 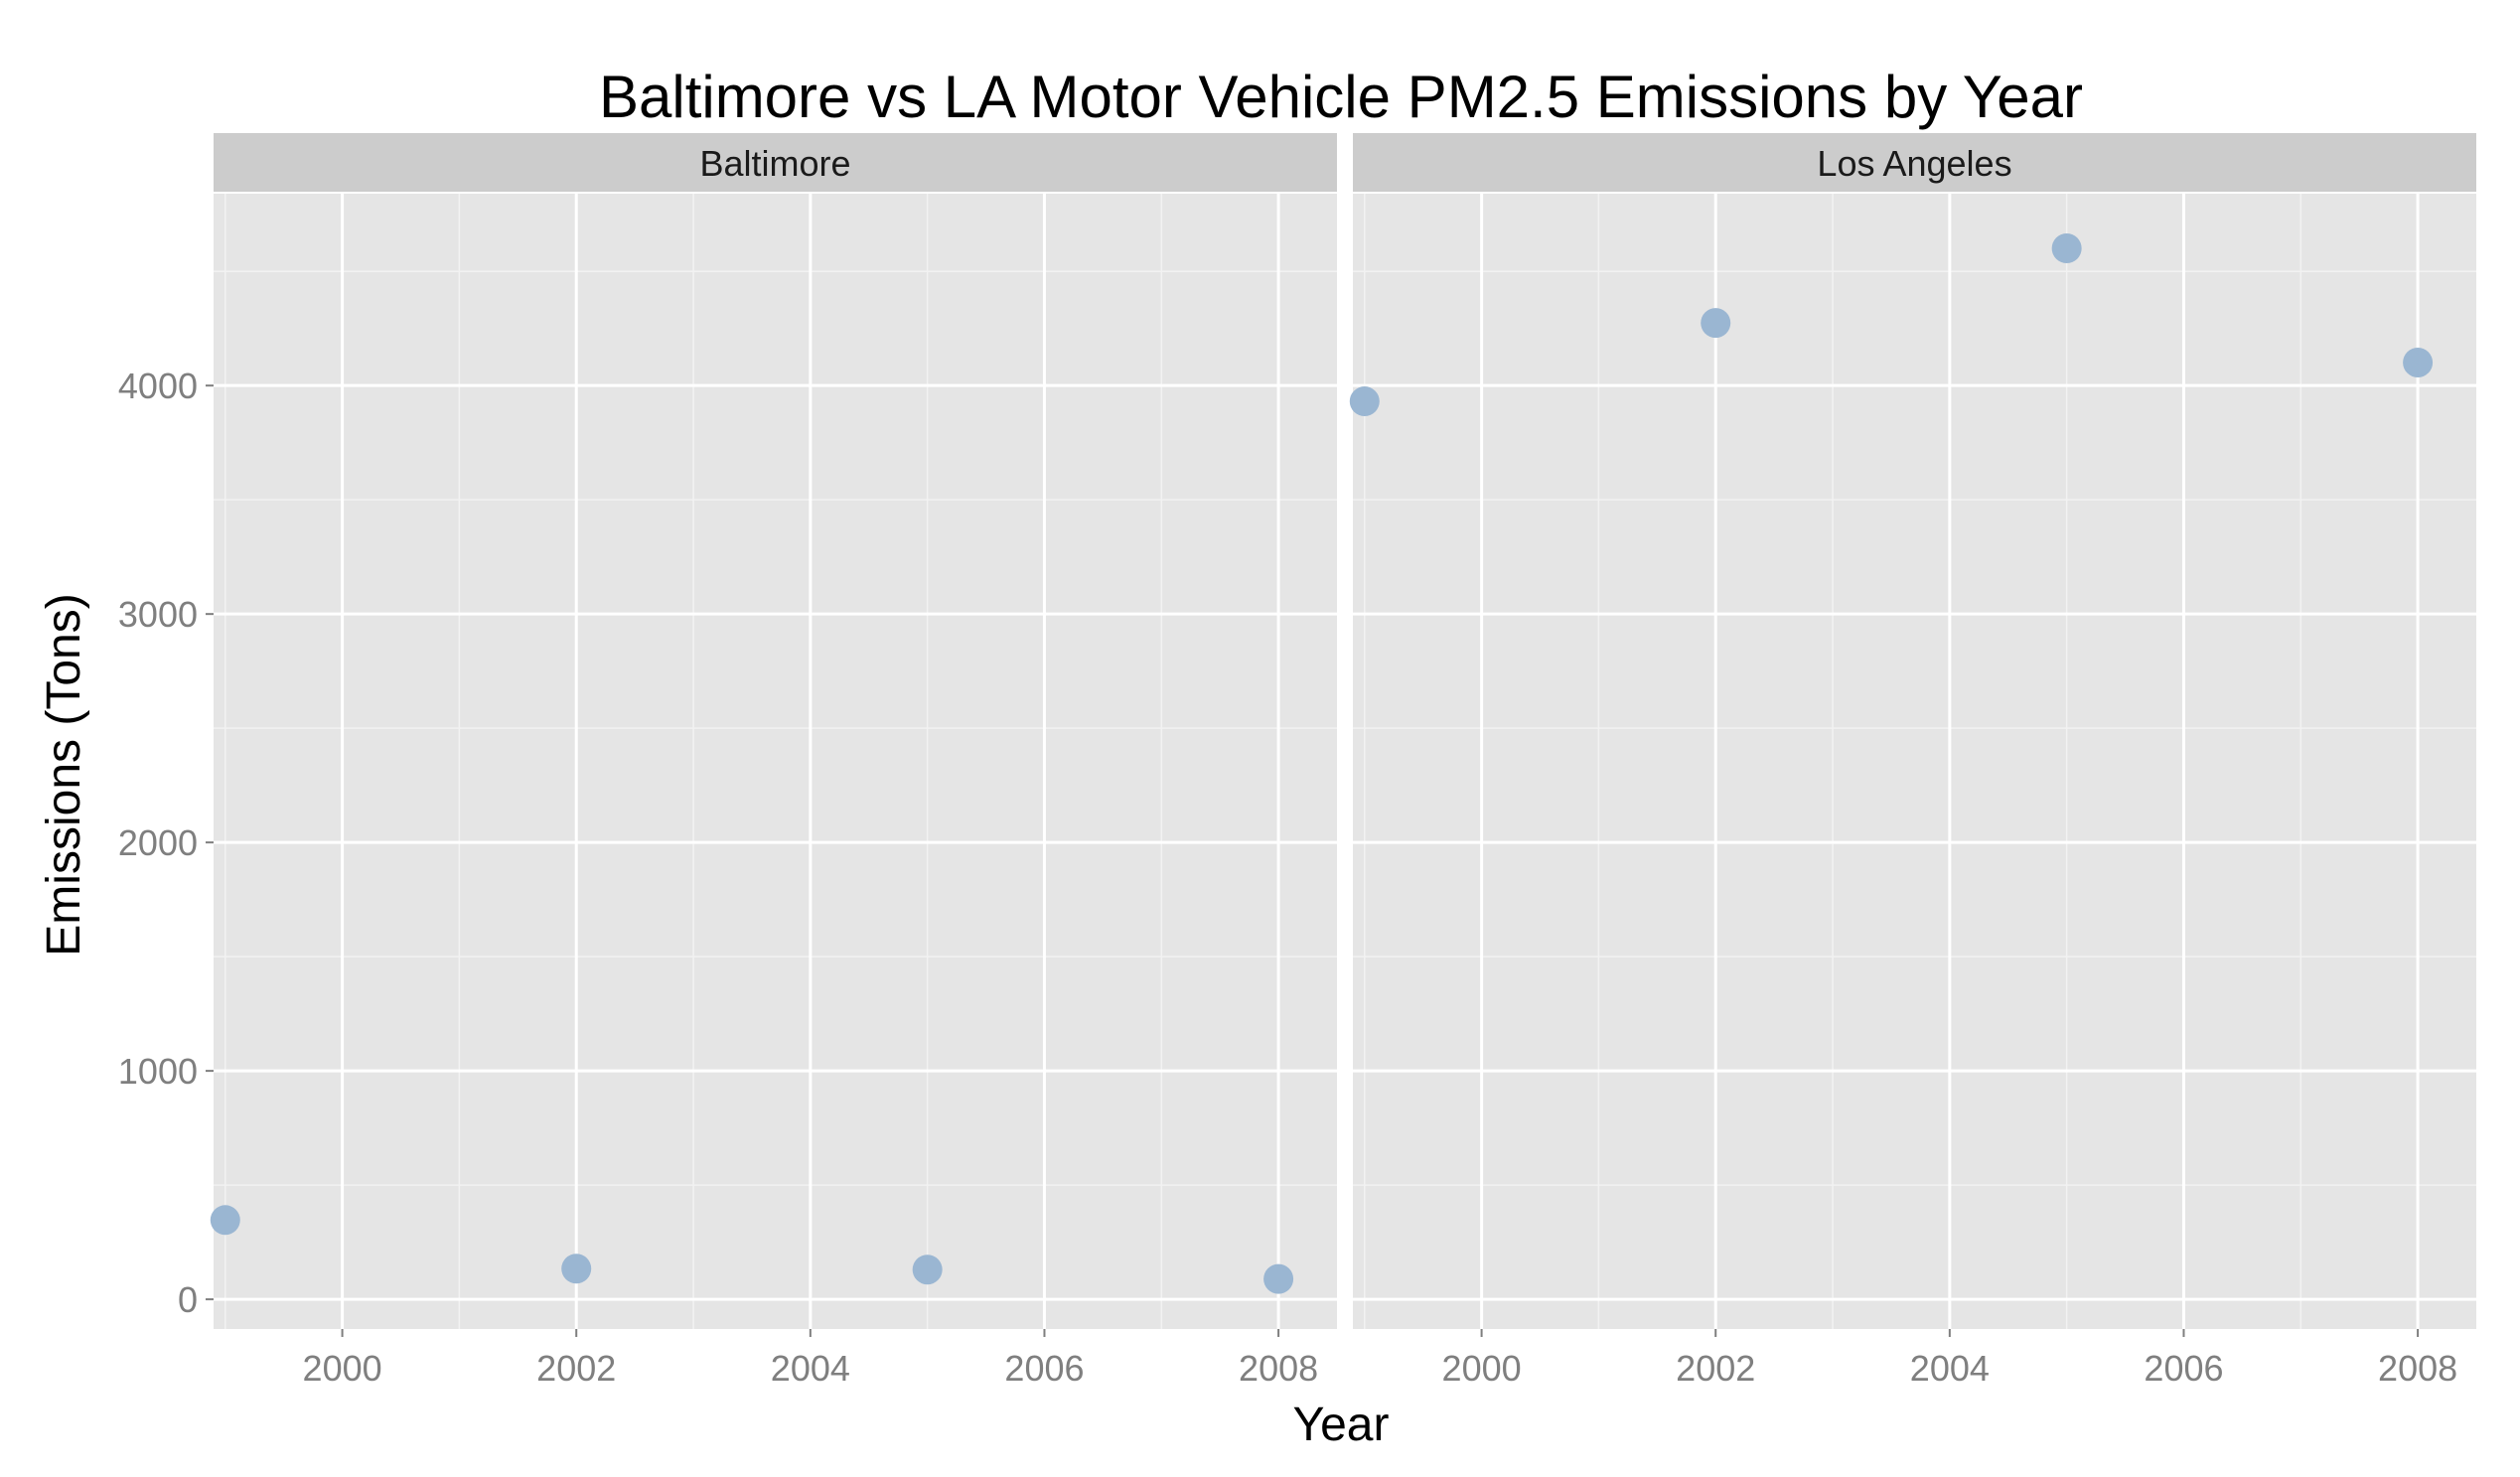 What do you see at coordinates (158, 842) in the screenshot?
I see `y-tick-label: 2000` at bounding box center [158, 842].